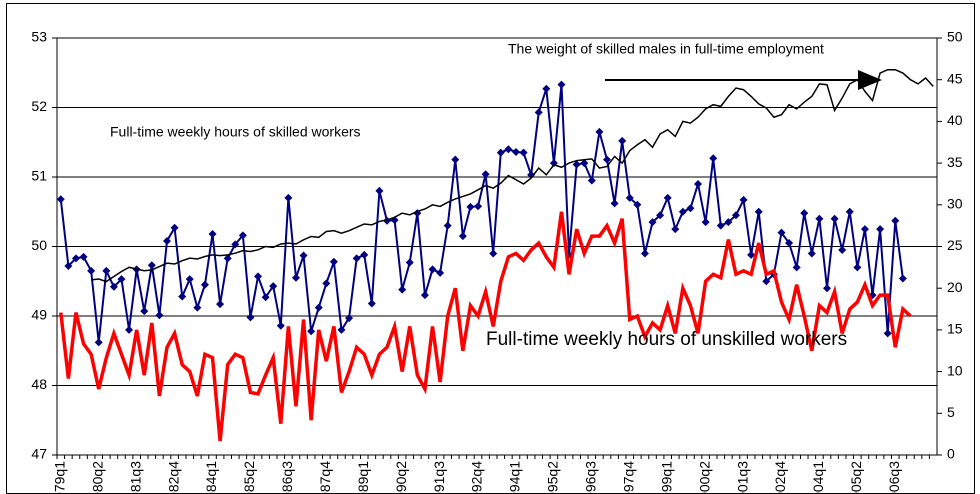 The image size is (980, 494). I want to click on x-tick-label: 1994q1, so click(515, 477).